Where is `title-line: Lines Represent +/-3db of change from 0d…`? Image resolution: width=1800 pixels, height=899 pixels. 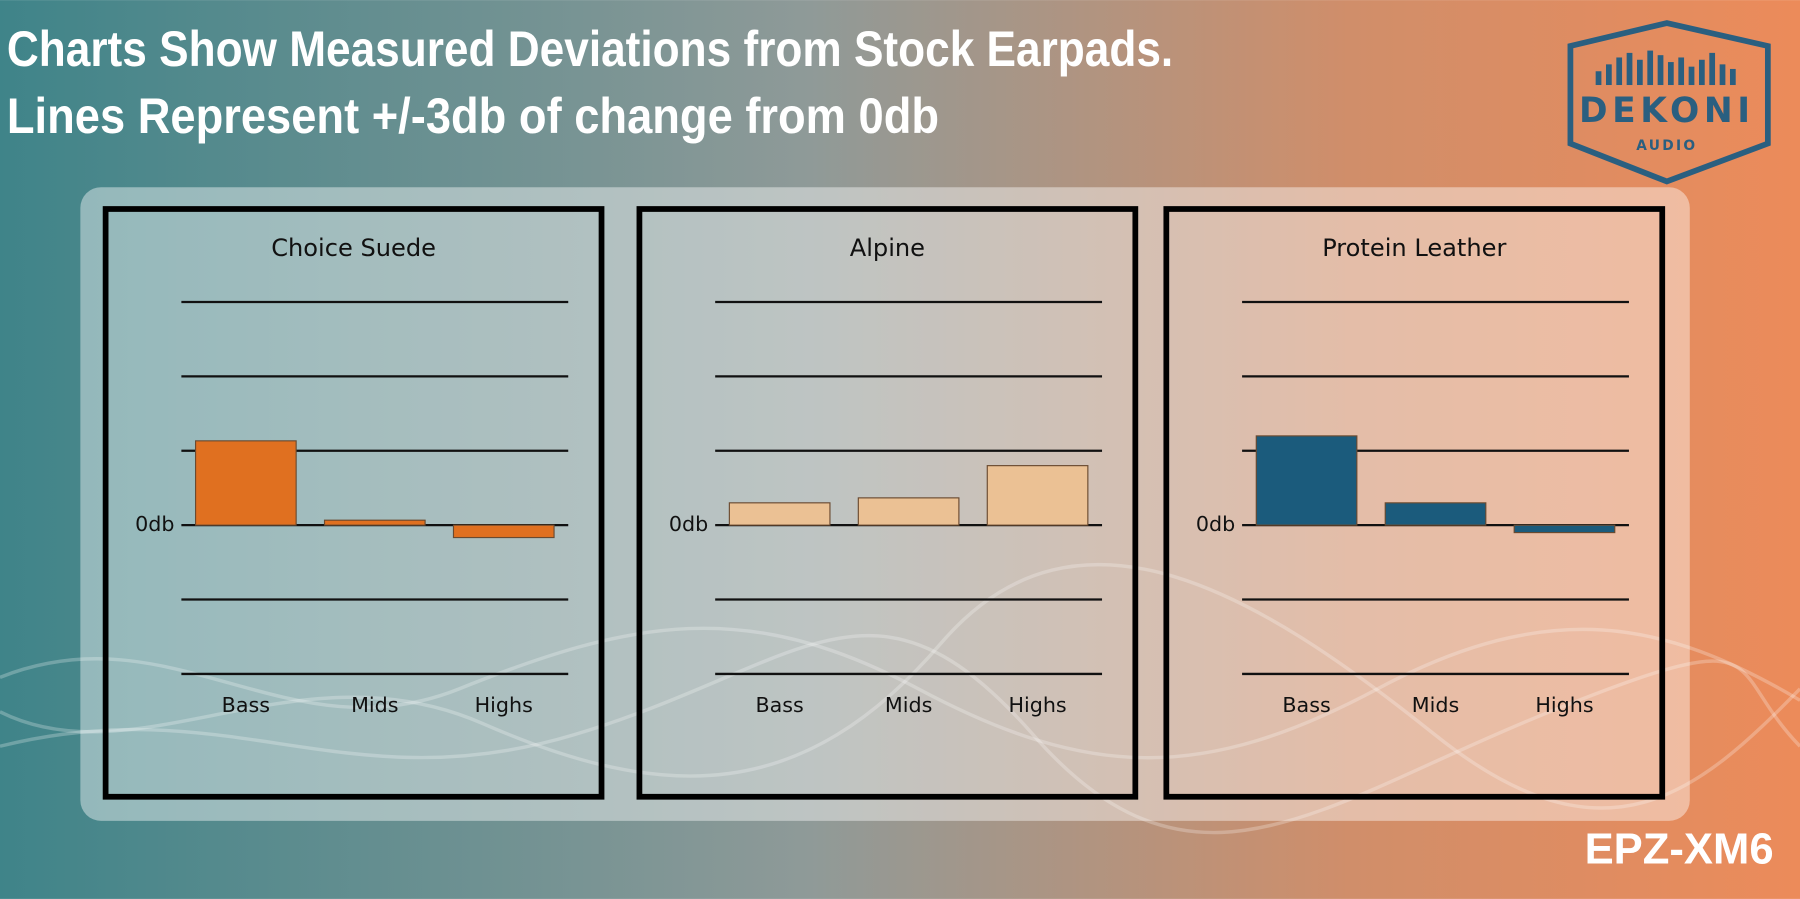
title-line: Lines Represent +/-3db of change from 0d… is located at coordinates (473, 115).